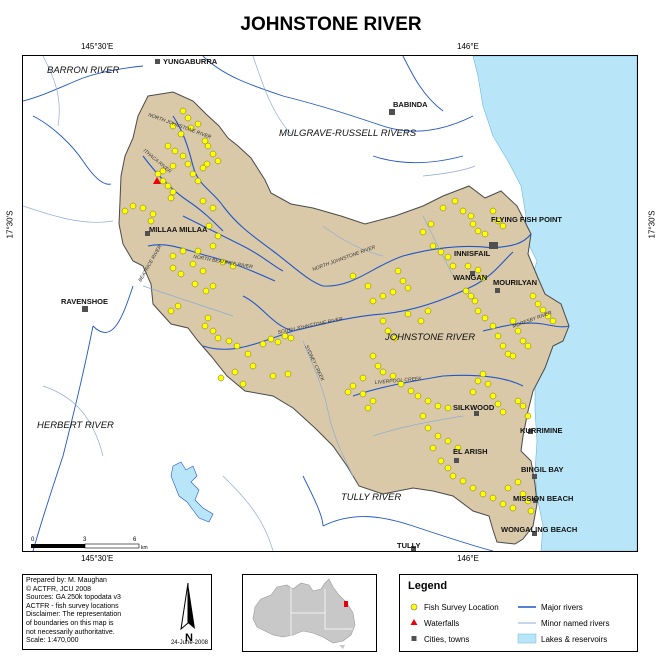  What do you see at coordinates (85, 309) in the screenshot?
I see `town-marker-ravenshoe` at bounding box center [85, 309].